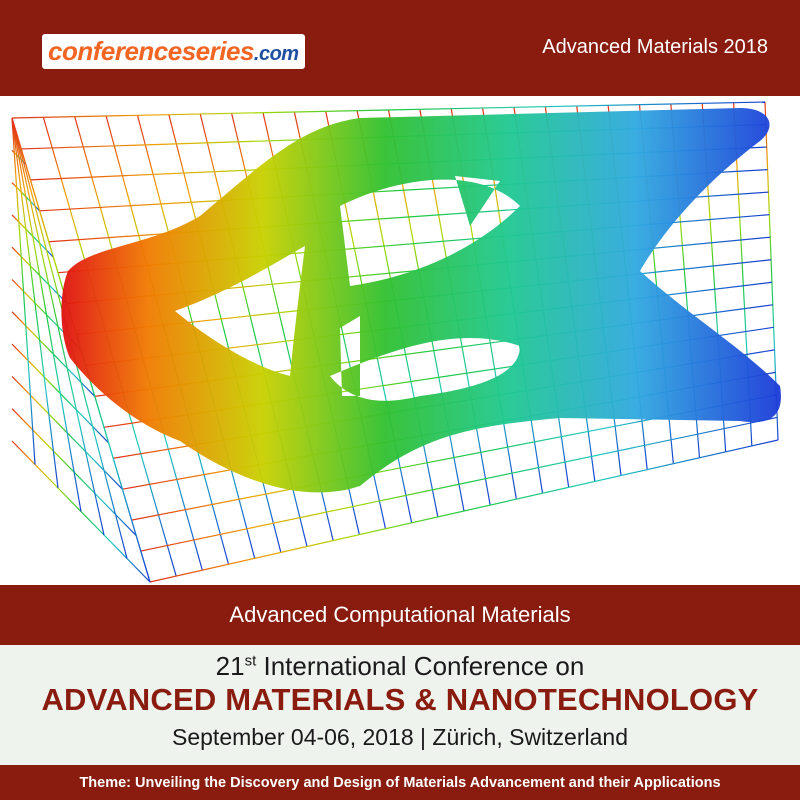  Describe the element at coordinates (655, 47) in the screenshot. I see `event-name: Advanced Materials 2018` at that location.